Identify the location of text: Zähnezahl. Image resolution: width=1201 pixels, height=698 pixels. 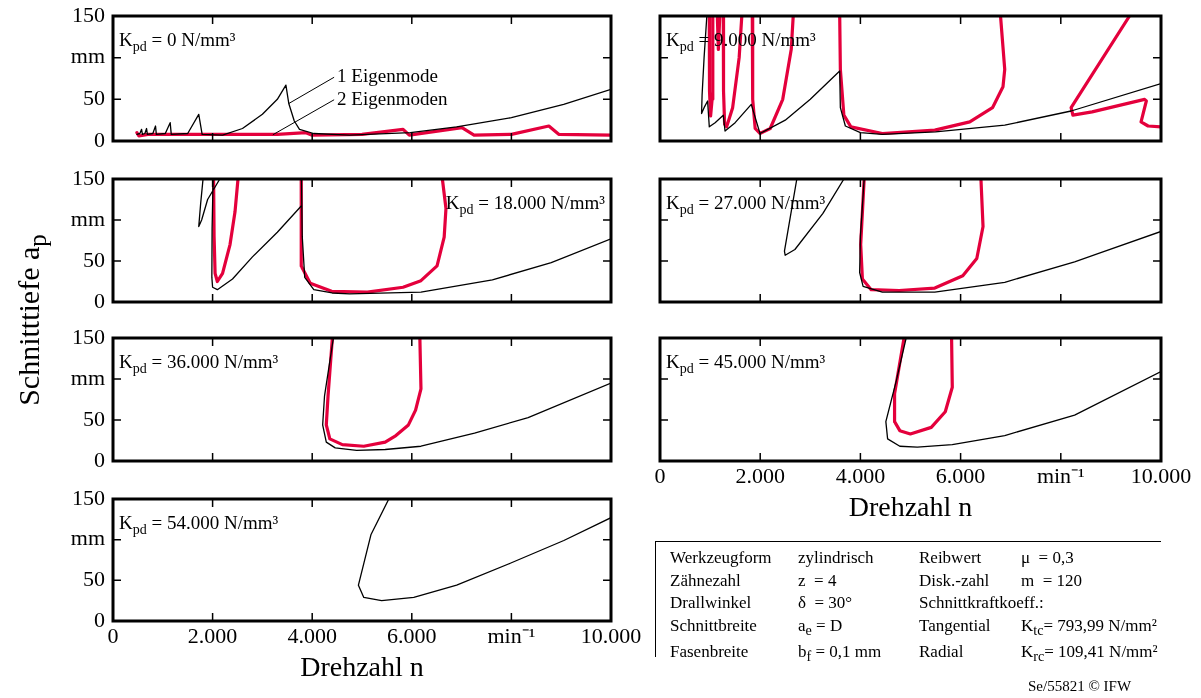
(706, 580).